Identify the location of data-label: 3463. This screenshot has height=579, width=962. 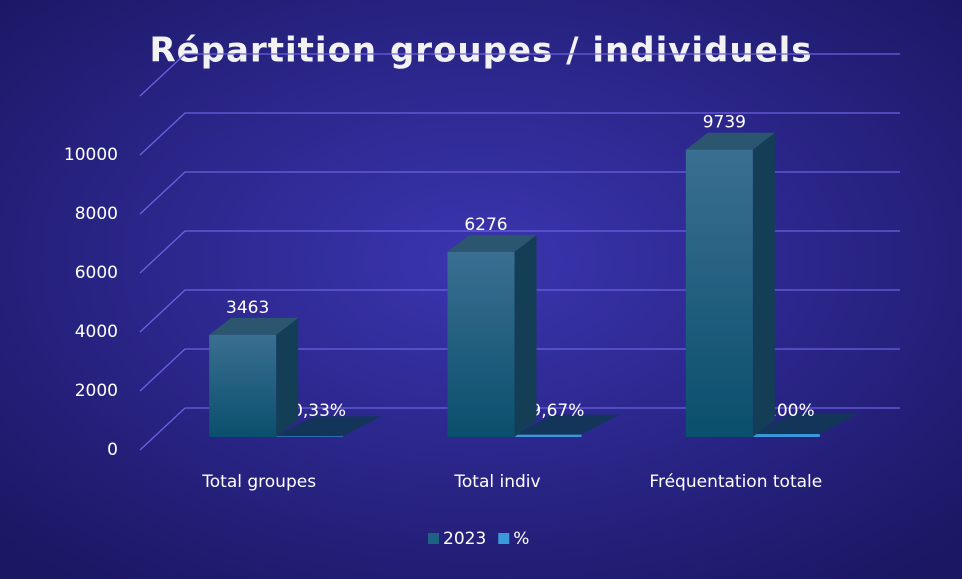
(247, 308).